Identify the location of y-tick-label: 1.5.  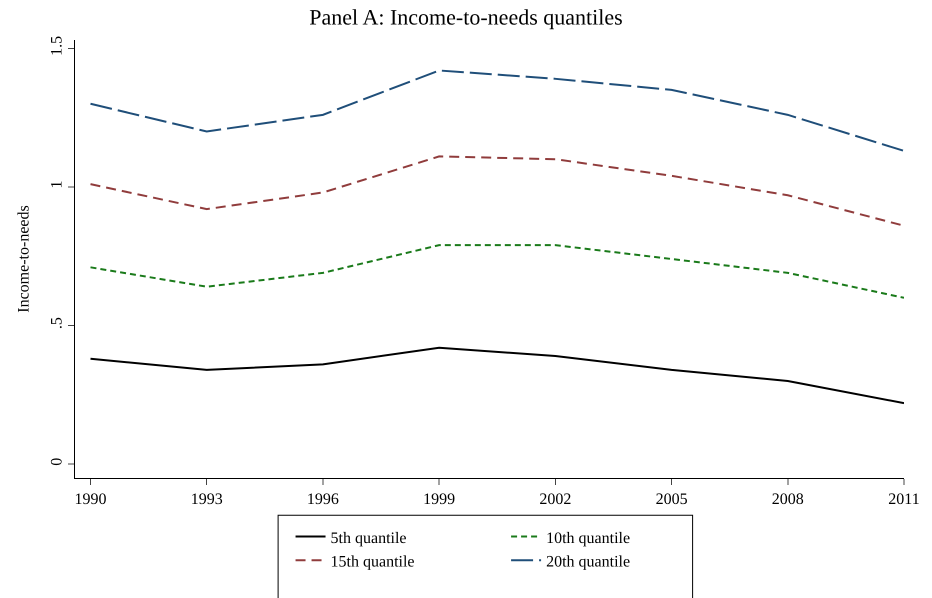
(57, 46).